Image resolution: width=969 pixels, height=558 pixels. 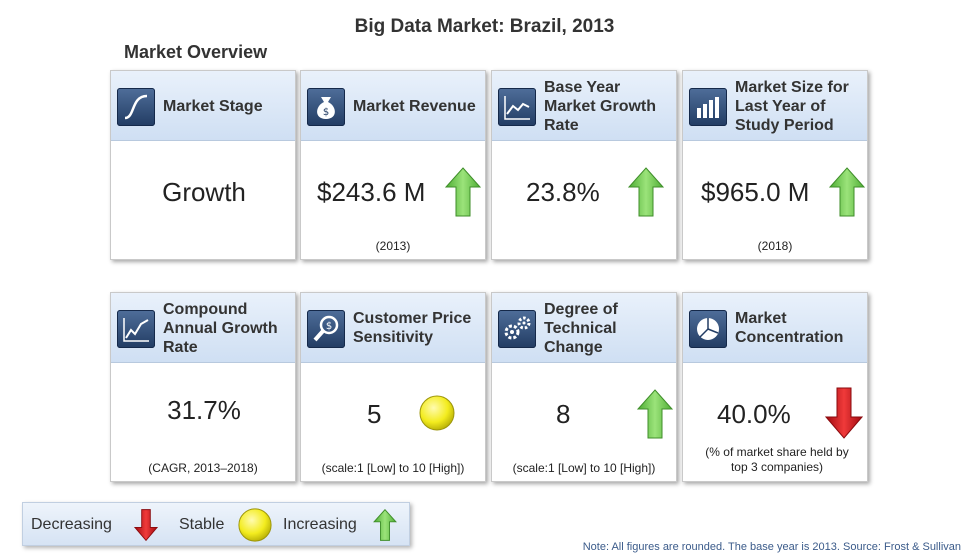 I want to click on card-header: Compound Annual Growth Rate, so click(x=203, y=328).